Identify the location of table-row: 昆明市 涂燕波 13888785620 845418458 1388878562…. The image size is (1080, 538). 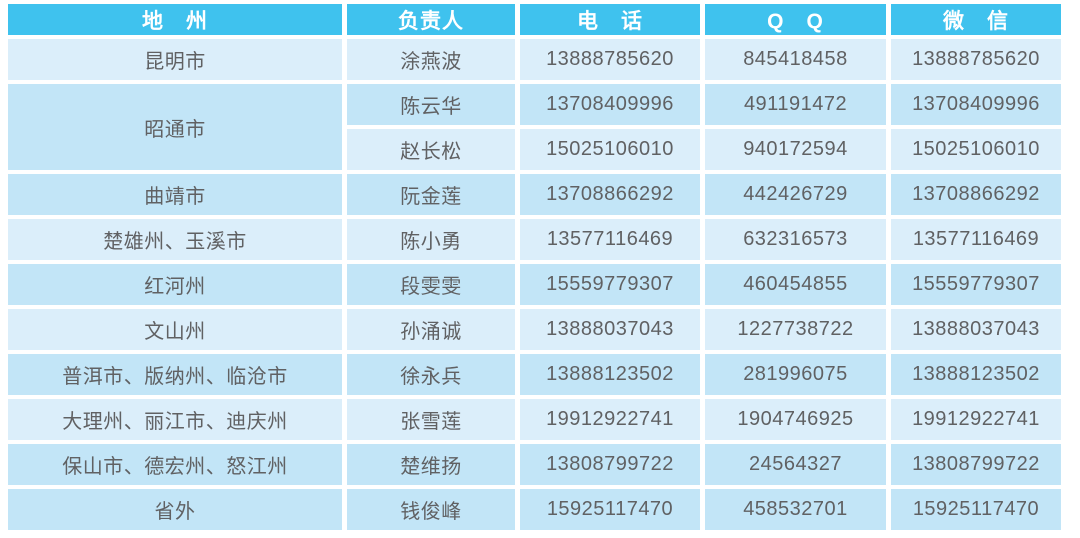
(534, 59).